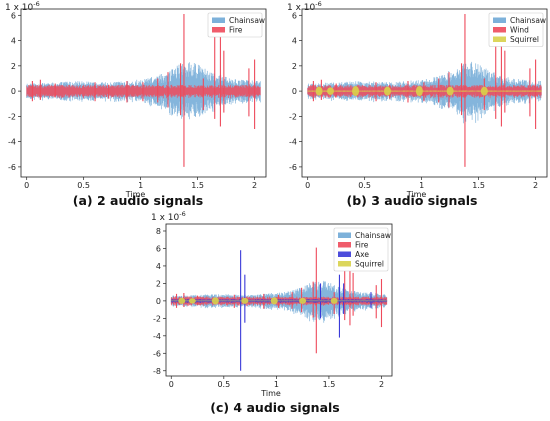 The image size is (550, 421). What do you see at coordinates (411, 200) in the screenshot?
I see `caption-b: (b) 3 audio signals` at bounding box center [411, 200].